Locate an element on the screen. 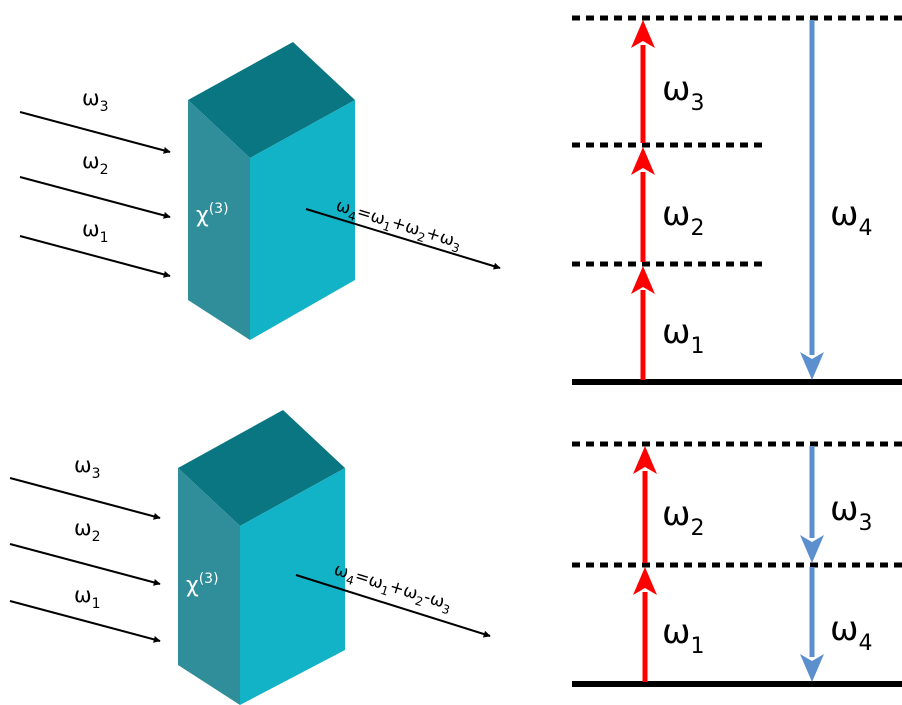 The height and width of the screenshot is (705, 902). top-level-label-omega2: ω2 is located at coordinates (683, 217).